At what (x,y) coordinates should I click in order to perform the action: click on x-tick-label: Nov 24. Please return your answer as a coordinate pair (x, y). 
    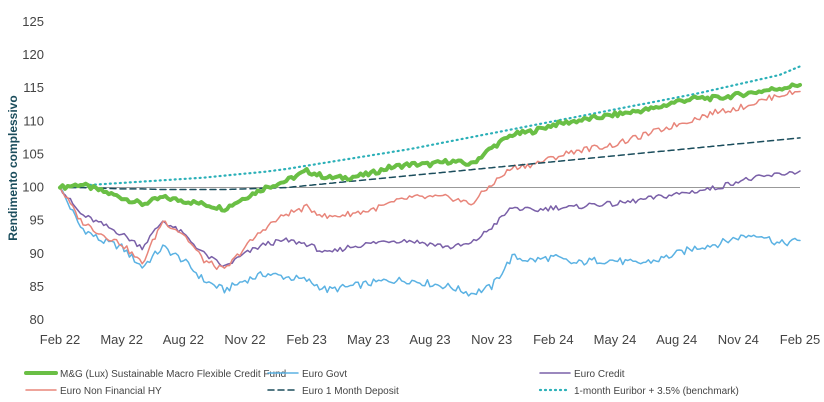
    Looking at the image, I should click on (738, 339).